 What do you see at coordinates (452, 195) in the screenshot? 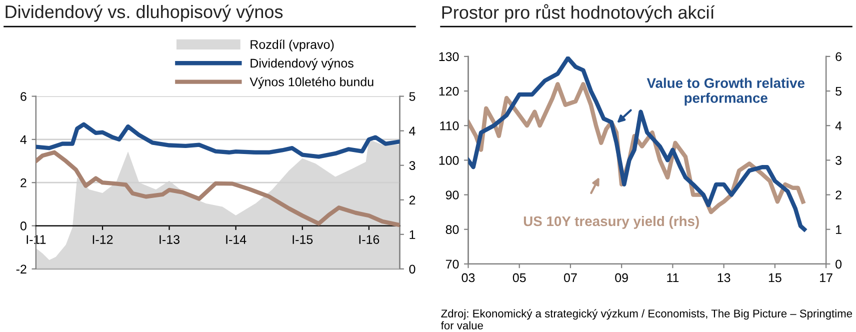
I see `y-tick-label: 90` at bounding box center [452, 195].